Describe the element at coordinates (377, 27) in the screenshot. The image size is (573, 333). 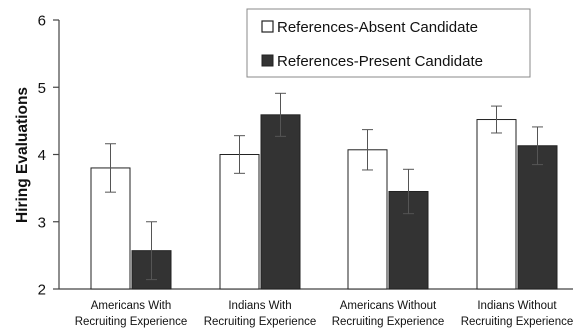
I see `legend-label-references-absent: References-Absent Candidate` at that location.